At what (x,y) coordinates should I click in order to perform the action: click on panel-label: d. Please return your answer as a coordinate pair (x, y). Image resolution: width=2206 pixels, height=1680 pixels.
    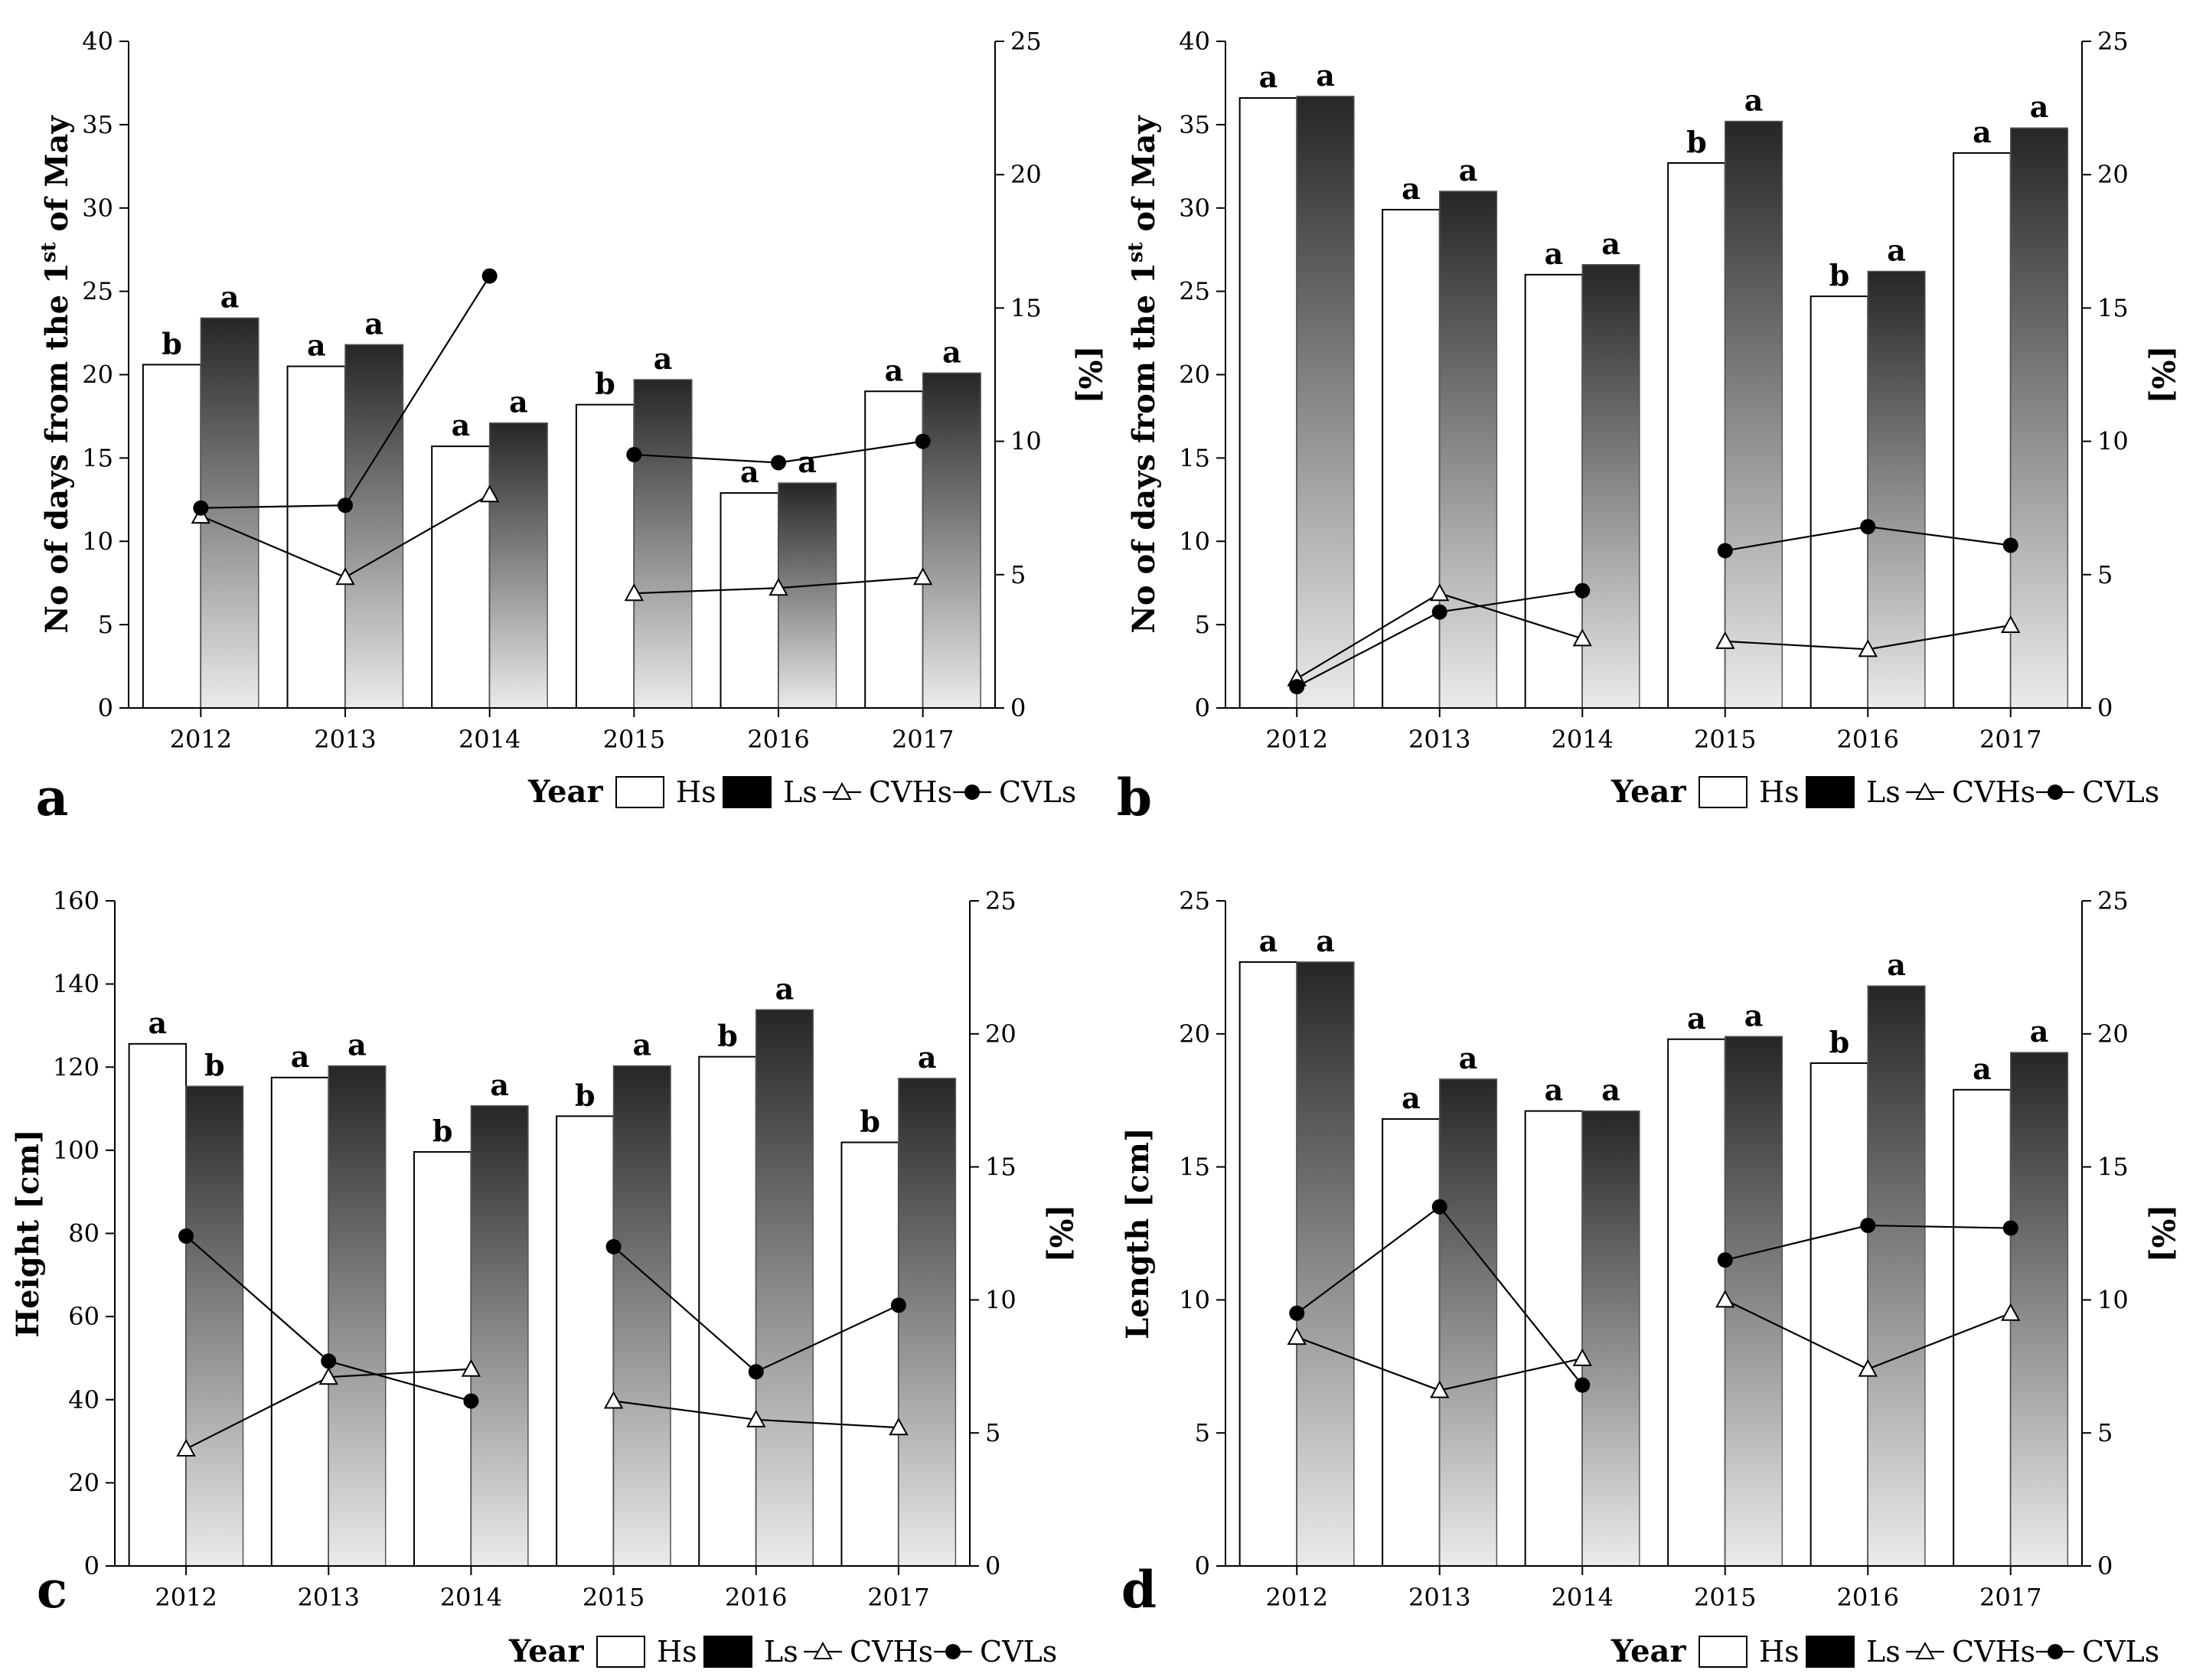
    Looking at the image, I should click on (1139, 1590).